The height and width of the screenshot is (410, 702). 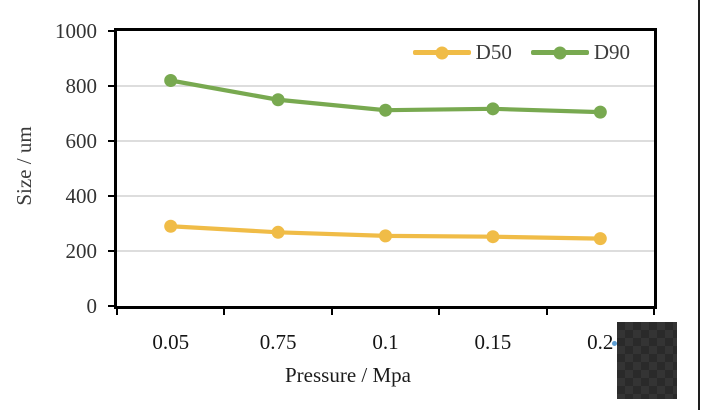 I want to click on x-axis-title: Pressure / Mpa, so click(x=348, y=375).